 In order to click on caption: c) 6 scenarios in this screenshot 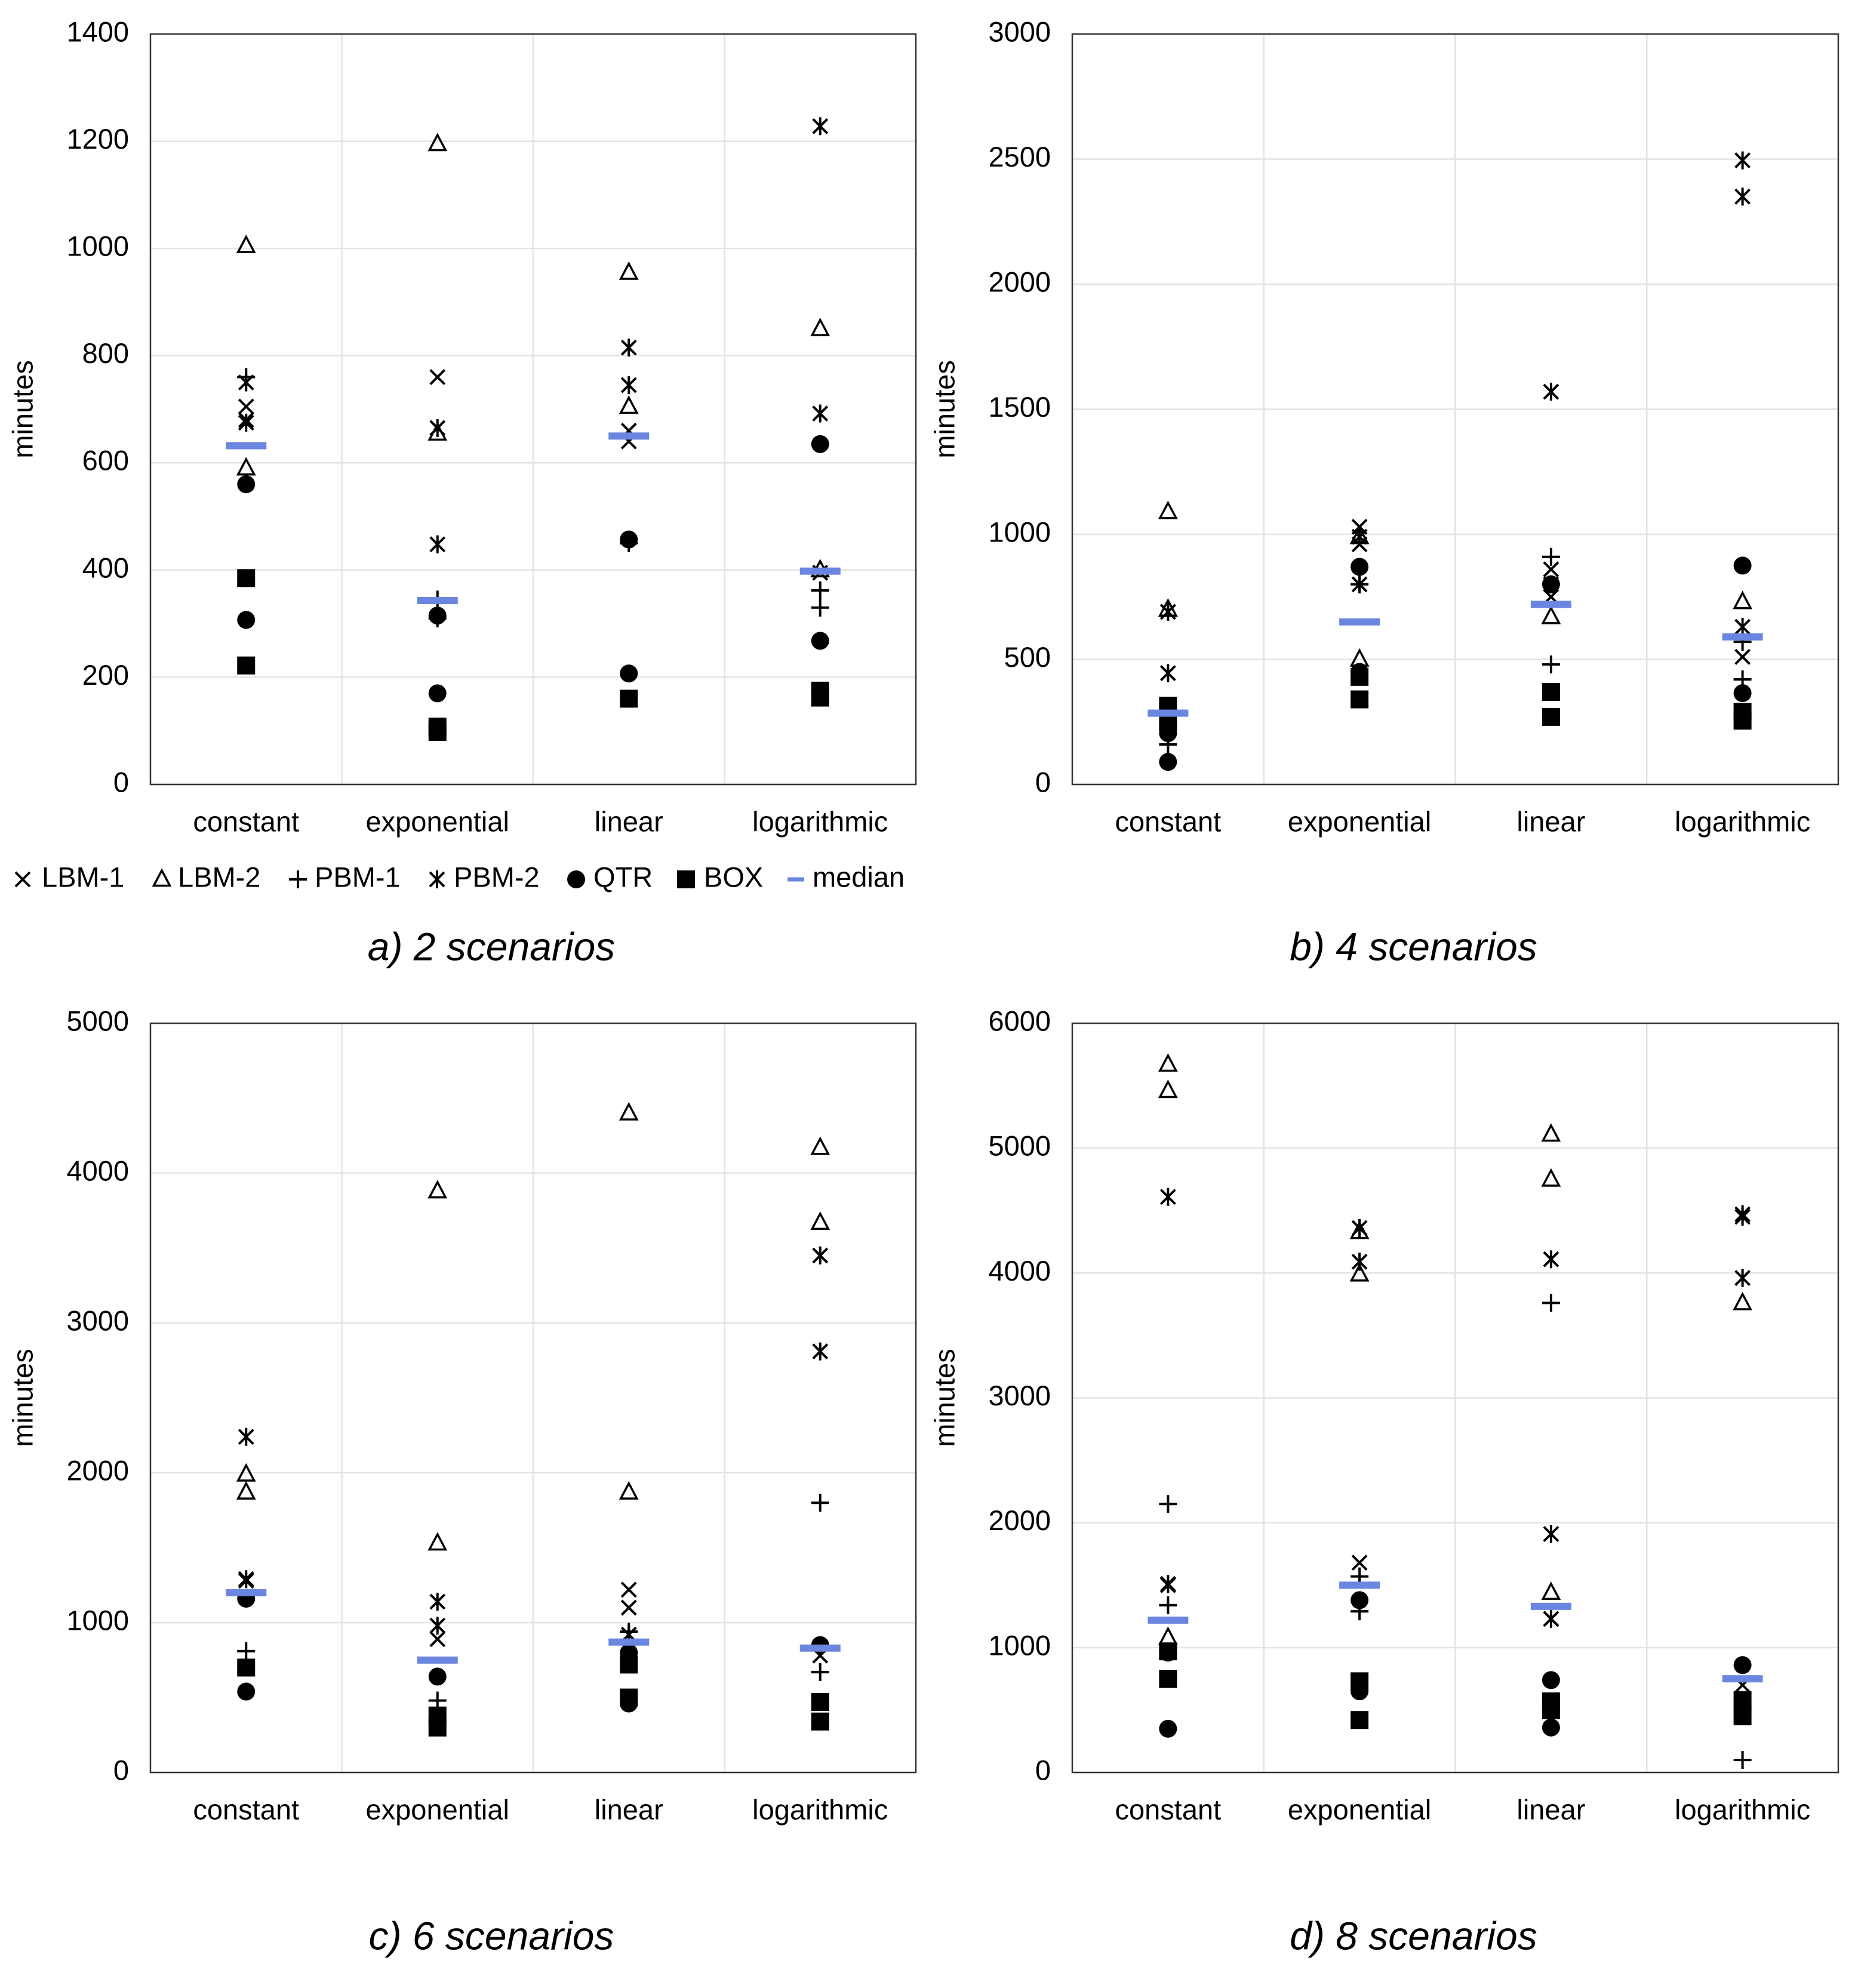, I will do `click(491, 1936)`.